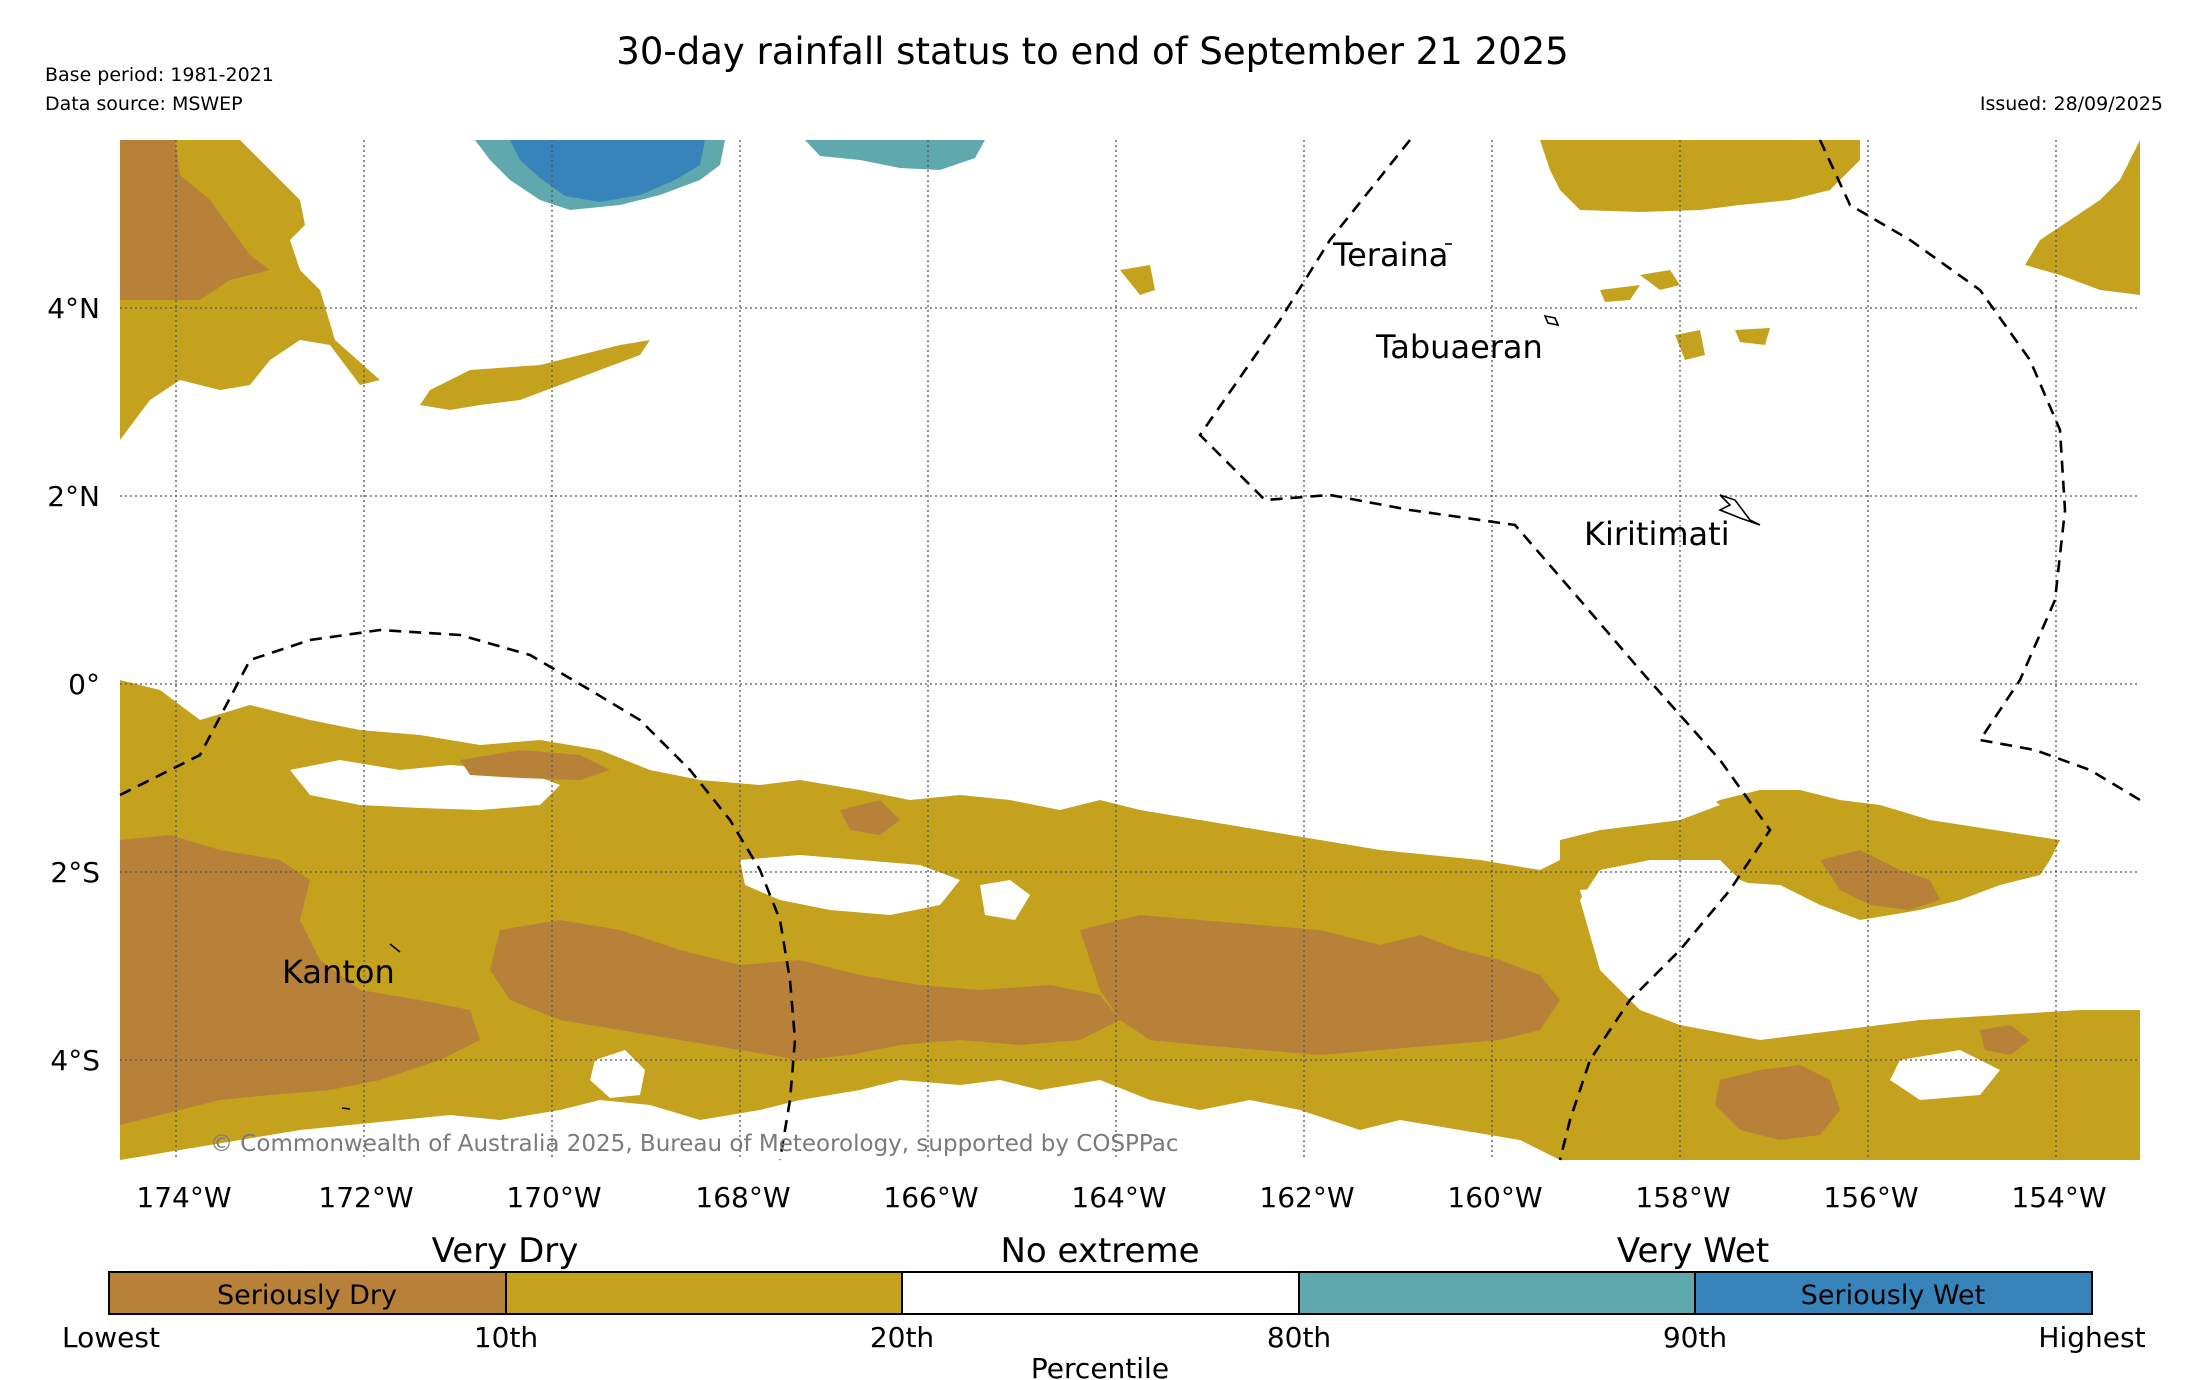 The width and height of the screenshot is (2185, 1380). I want to click on phoenix-islands-eez, so click(458, 894).